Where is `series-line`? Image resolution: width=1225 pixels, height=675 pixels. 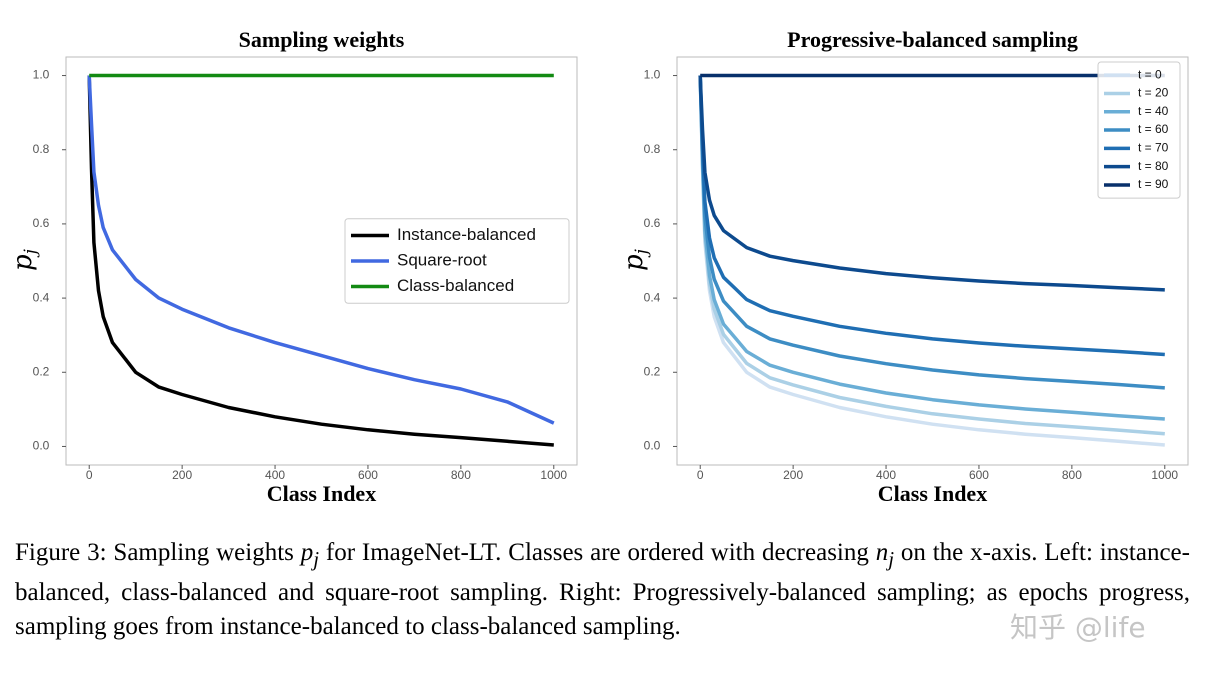
series-line is located at coordinates (931, 183).